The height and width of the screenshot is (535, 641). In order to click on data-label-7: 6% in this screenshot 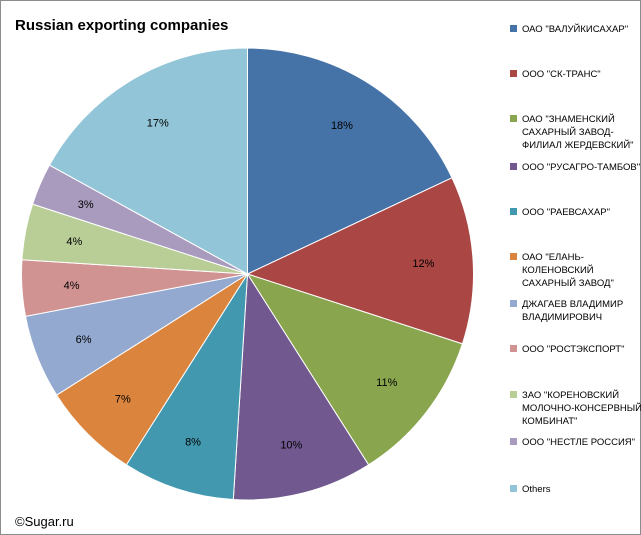, I will do `click(84, 340)`.